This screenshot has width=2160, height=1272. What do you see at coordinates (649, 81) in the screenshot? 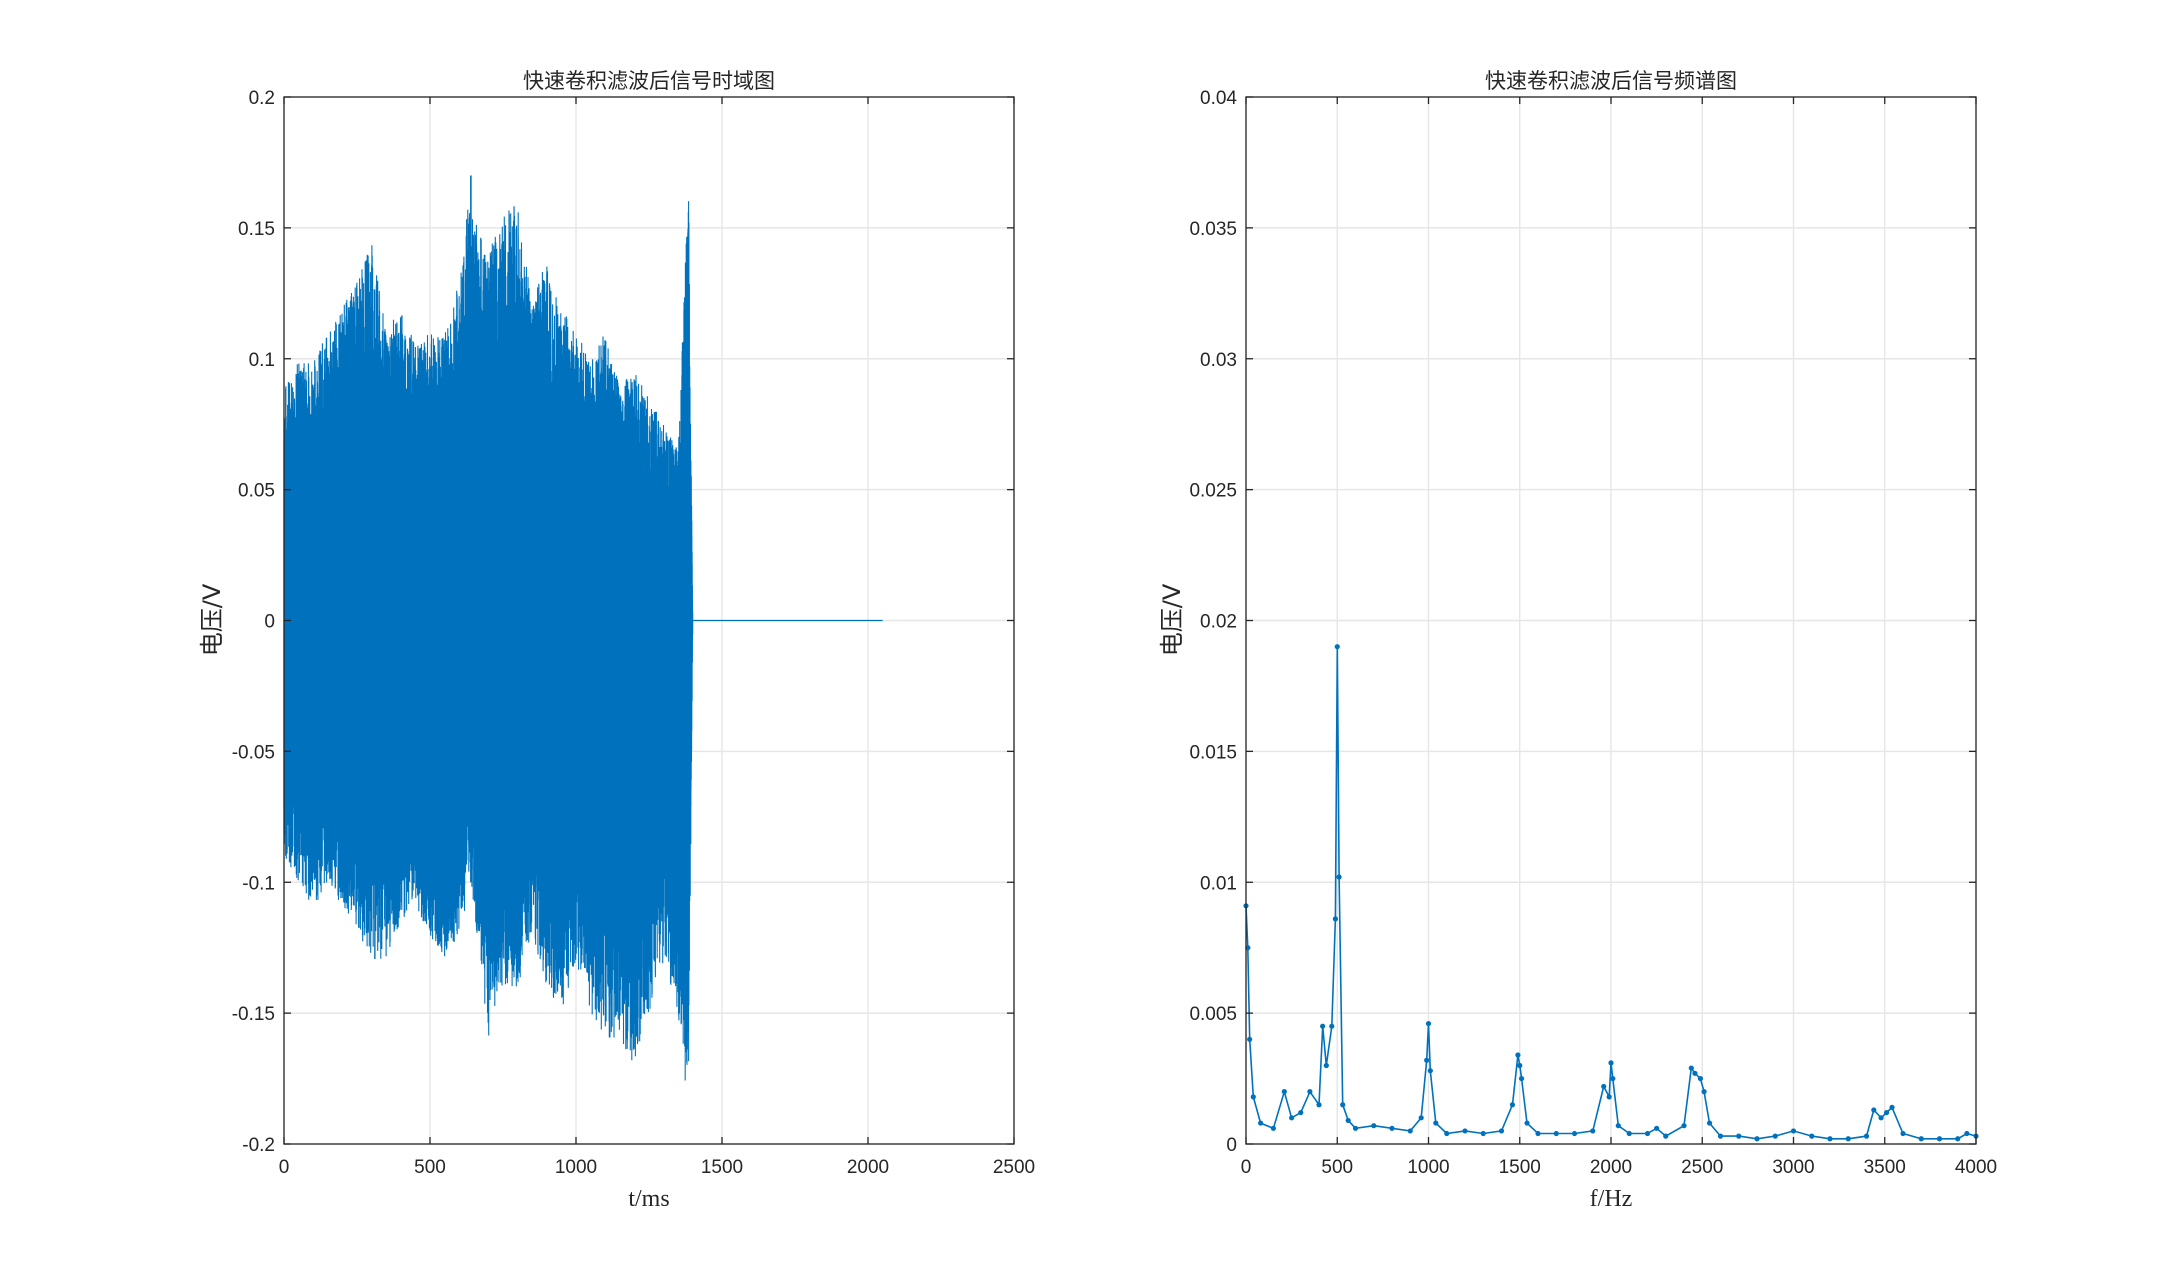
I see `chart-title: 快速卷积滤波后信号时域图` at bounding box center [649, 81].